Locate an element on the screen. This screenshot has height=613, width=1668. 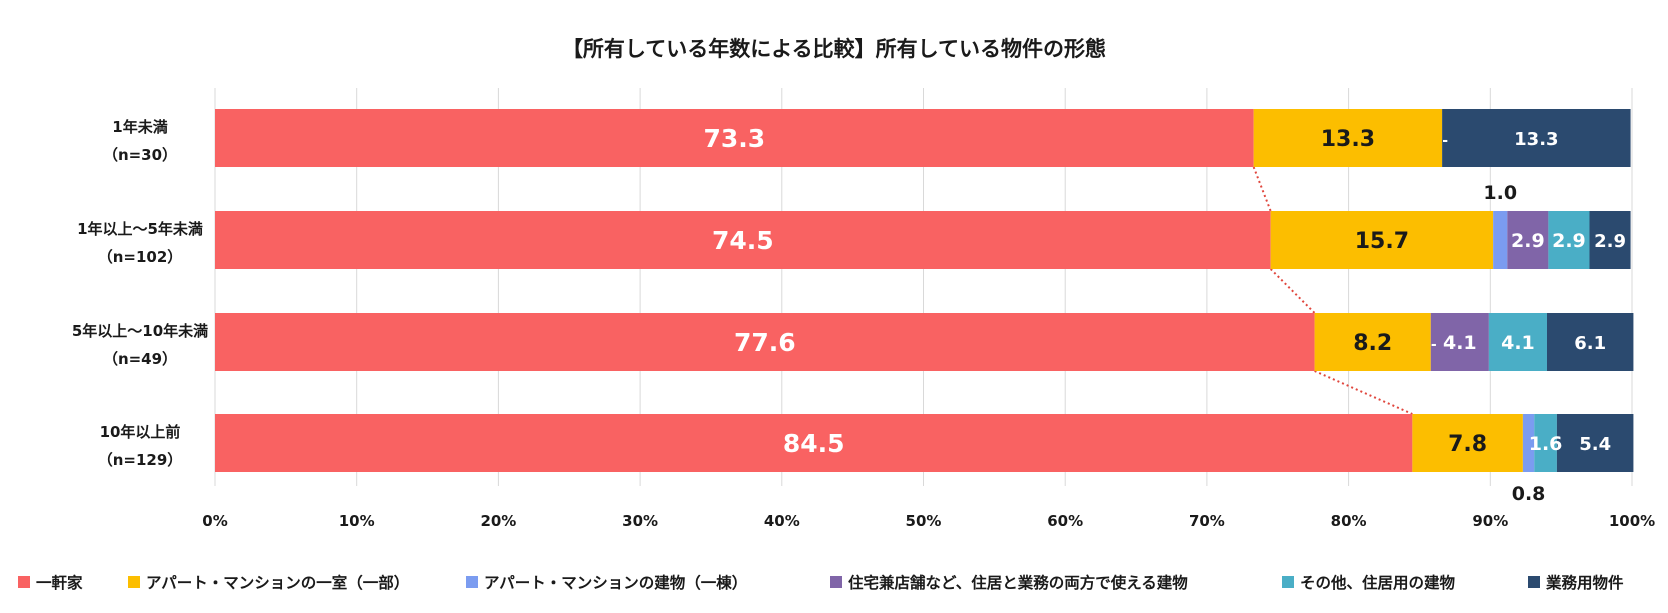
data-label: 7.8 is located at coordinates (1467, 444).